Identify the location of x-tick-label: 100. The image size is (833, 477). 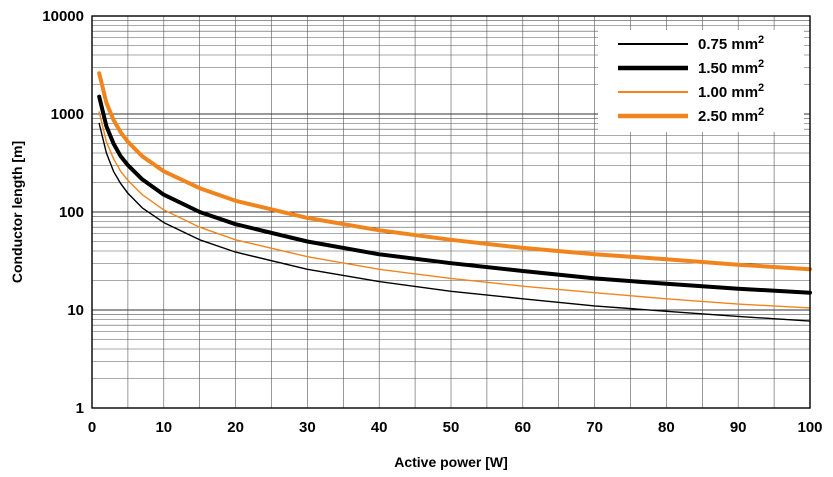
(809, 427).